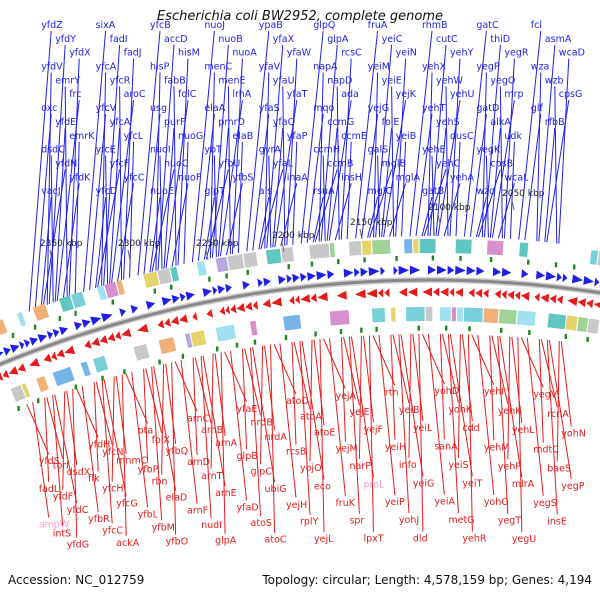  I want to click on gene-label: dsdX, so click(79, 472).